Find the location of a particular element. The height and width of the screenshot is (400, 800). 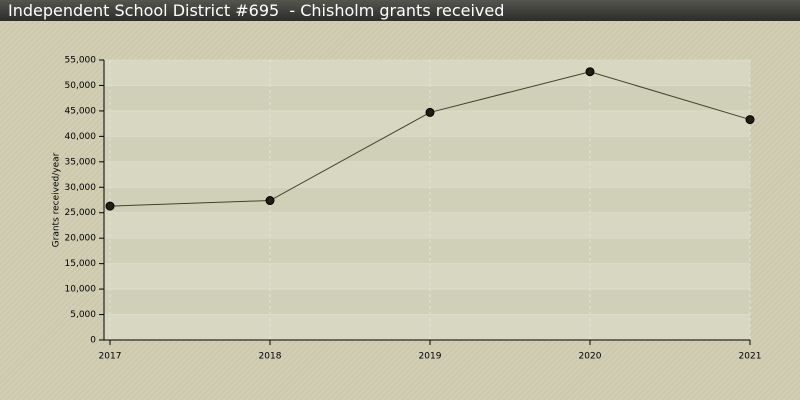

y-tick-label: 55,000 is located at coordinates (81, 61).